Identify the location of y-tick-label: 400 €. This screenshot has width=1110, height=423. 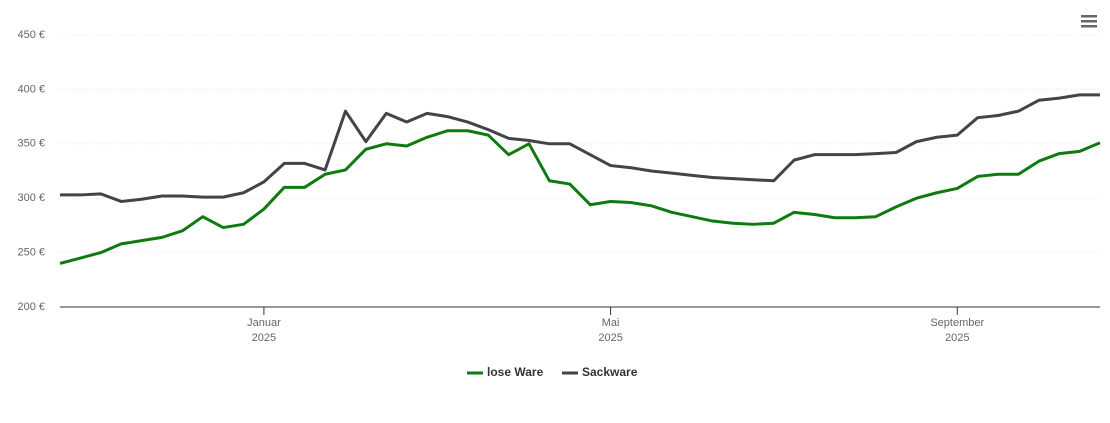
(31, 89).